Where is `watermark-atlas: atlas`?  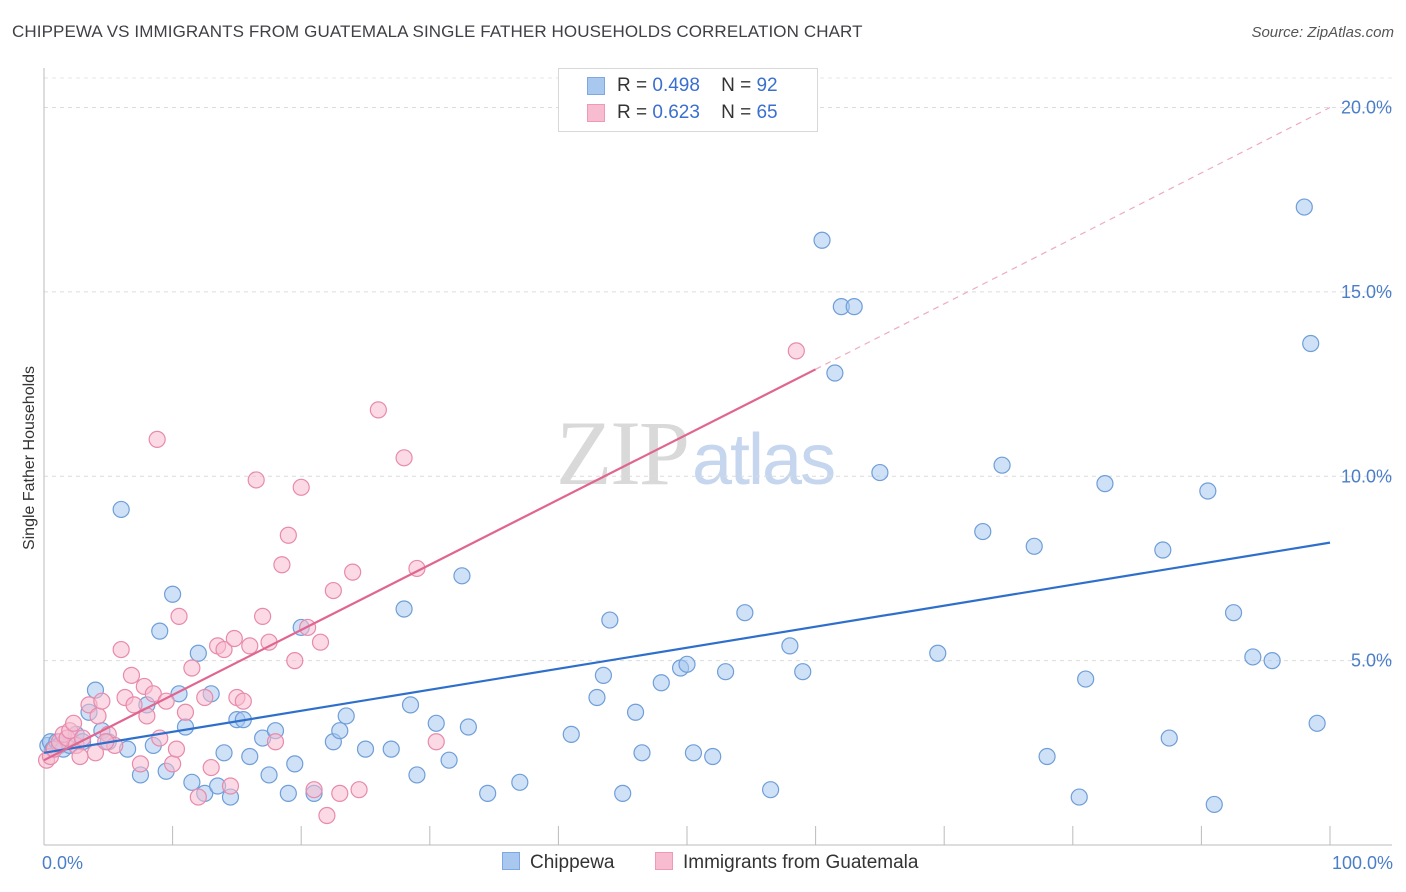
watermark-atlas: atlas is located at coordinates (764, 460).